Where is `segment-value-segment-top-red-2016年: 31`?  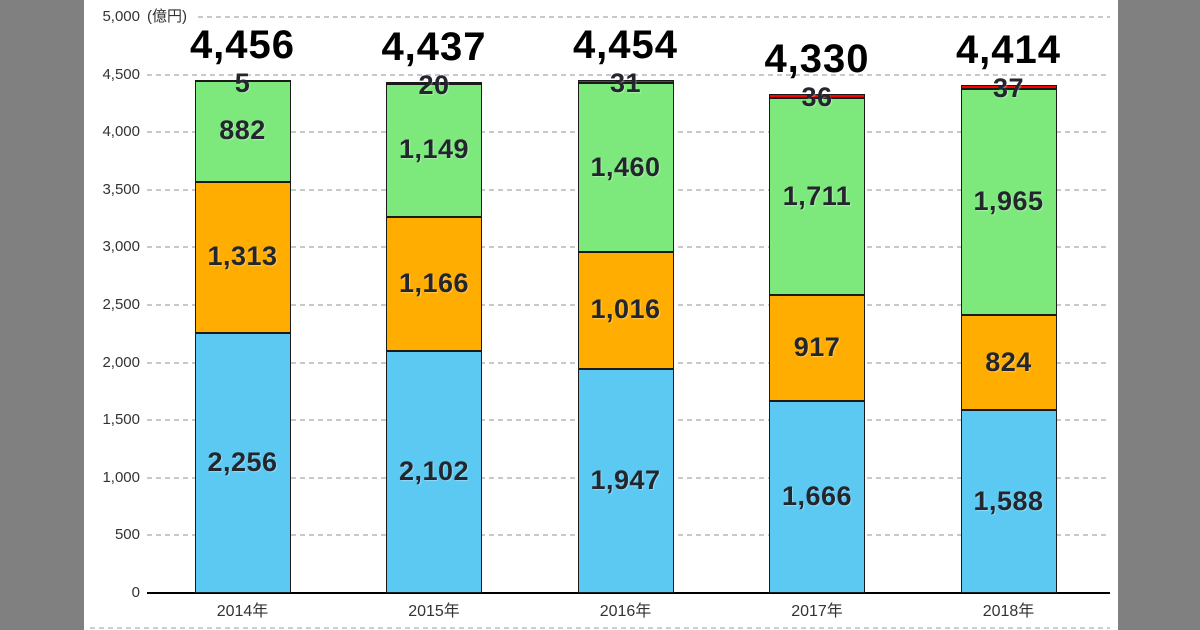
segment-value-segment-top-red-2016年: 31 is located at coordinates (625, 82).